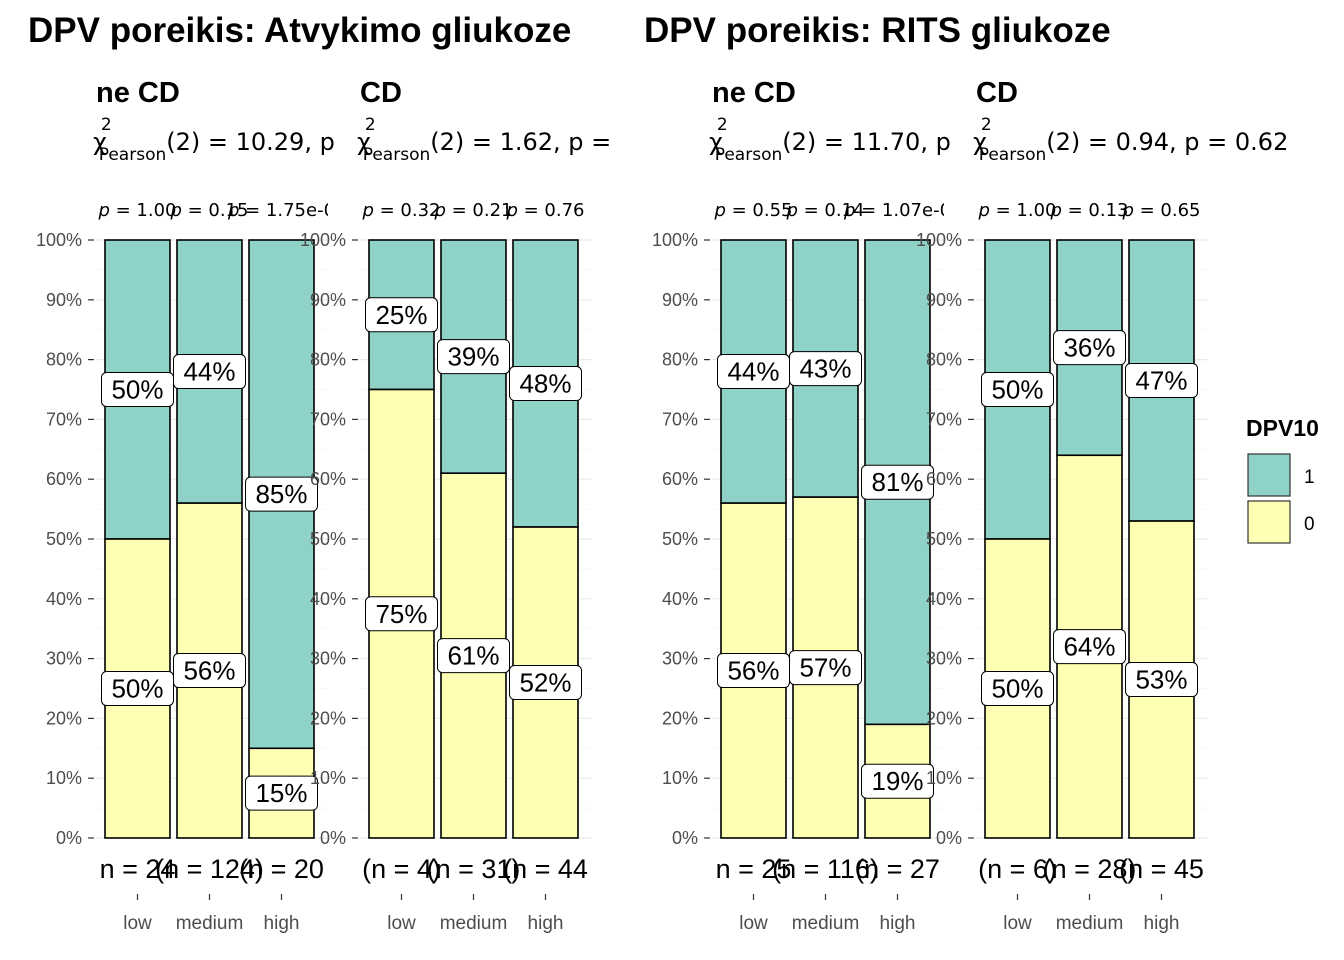 The height and width of the screenshot is (960, 1344). I want to click on data-label: 15%, so click(281, 793).